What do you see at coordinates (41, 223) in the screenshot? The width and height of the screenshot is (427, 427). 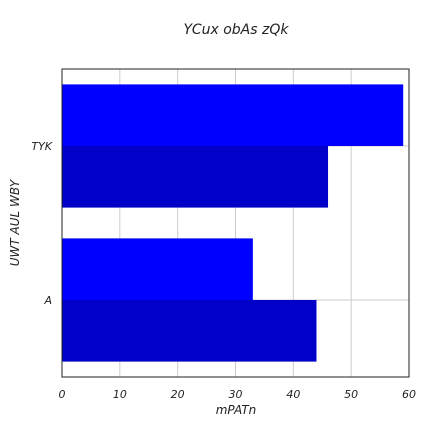 I see `y-axis-ticks: TYK A` at bounding box center [41, 223].